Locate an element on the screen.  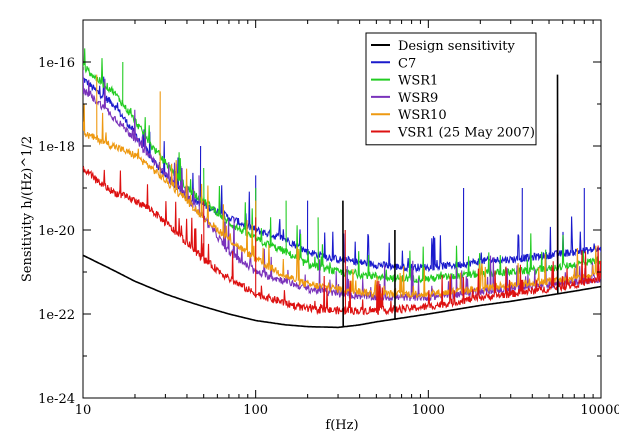
y-tick-label: 1e-18 is located at coordinates (56, 147).